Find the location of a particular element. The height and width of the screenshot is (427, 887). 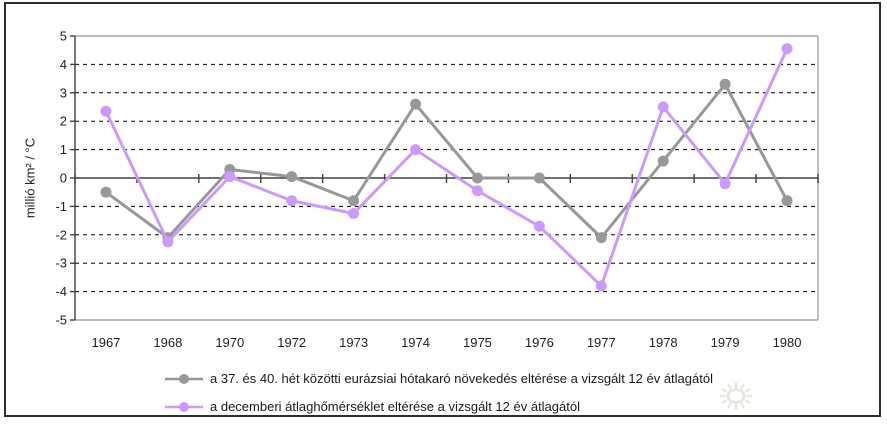

y-tick-label: -2 is located at coordinates (61, 234).